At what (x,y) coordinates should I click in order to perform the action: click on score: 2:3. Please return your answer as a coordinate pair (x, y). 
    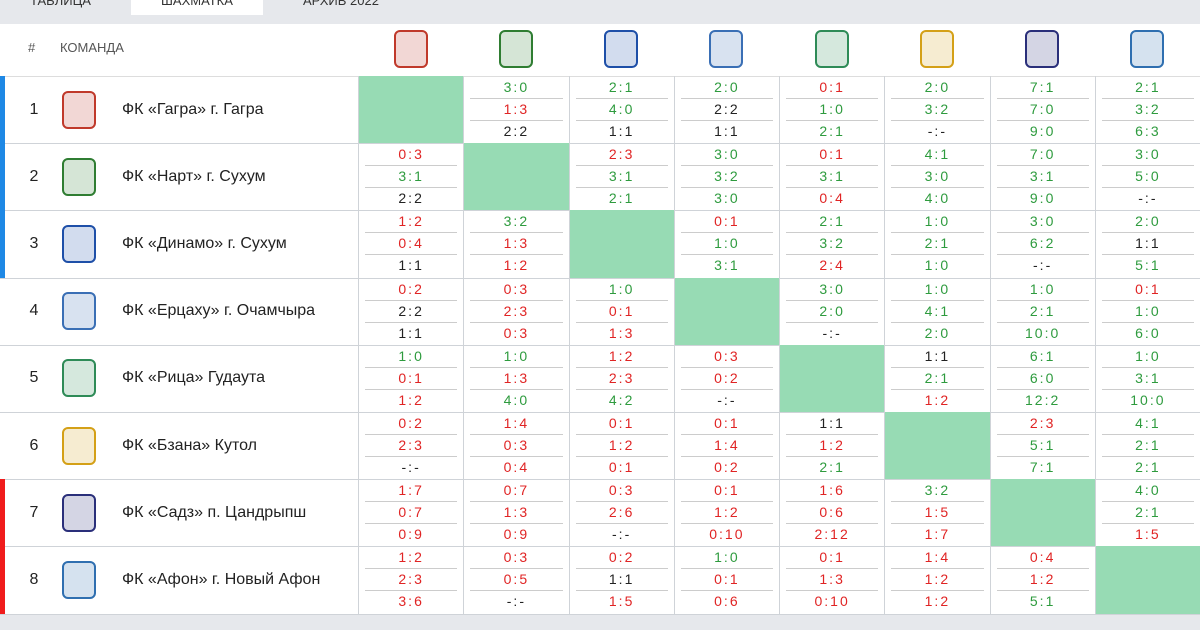
    Looking at the image, I should click on (411, 580).